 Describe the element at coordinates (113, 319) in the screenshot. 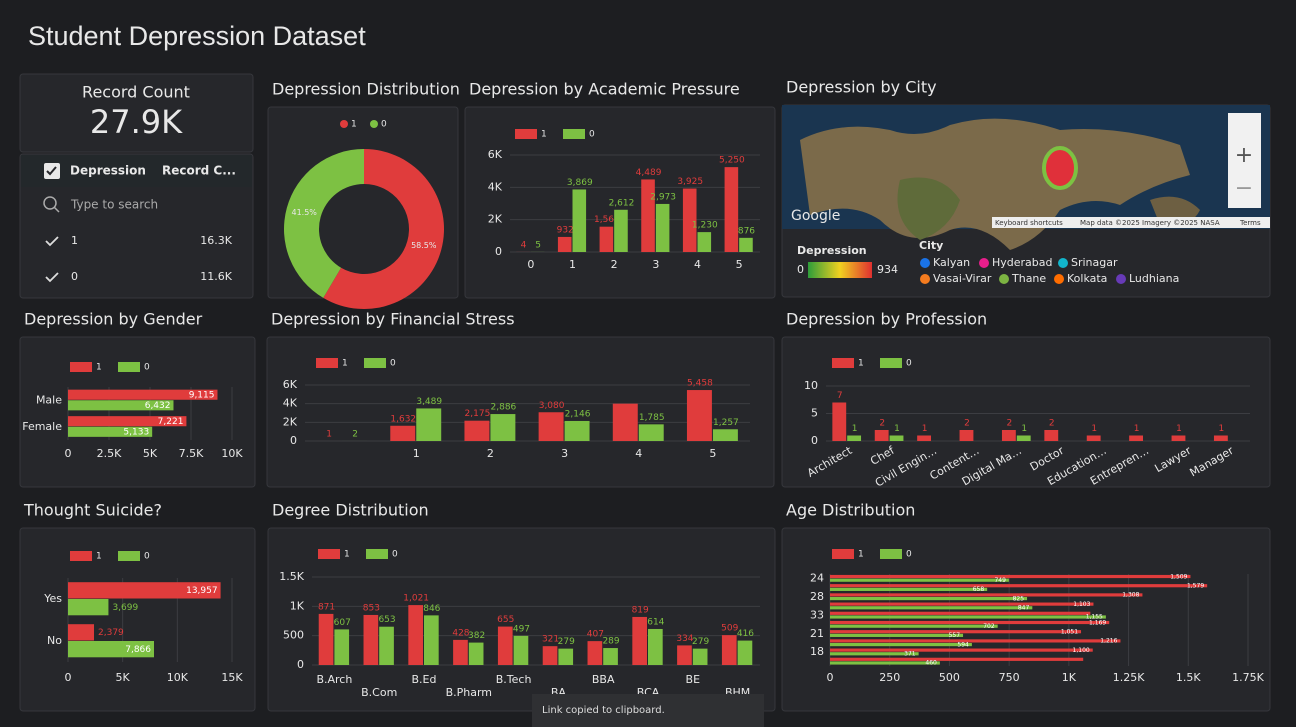

I see `chart-title: Depression by Gender` at that location.